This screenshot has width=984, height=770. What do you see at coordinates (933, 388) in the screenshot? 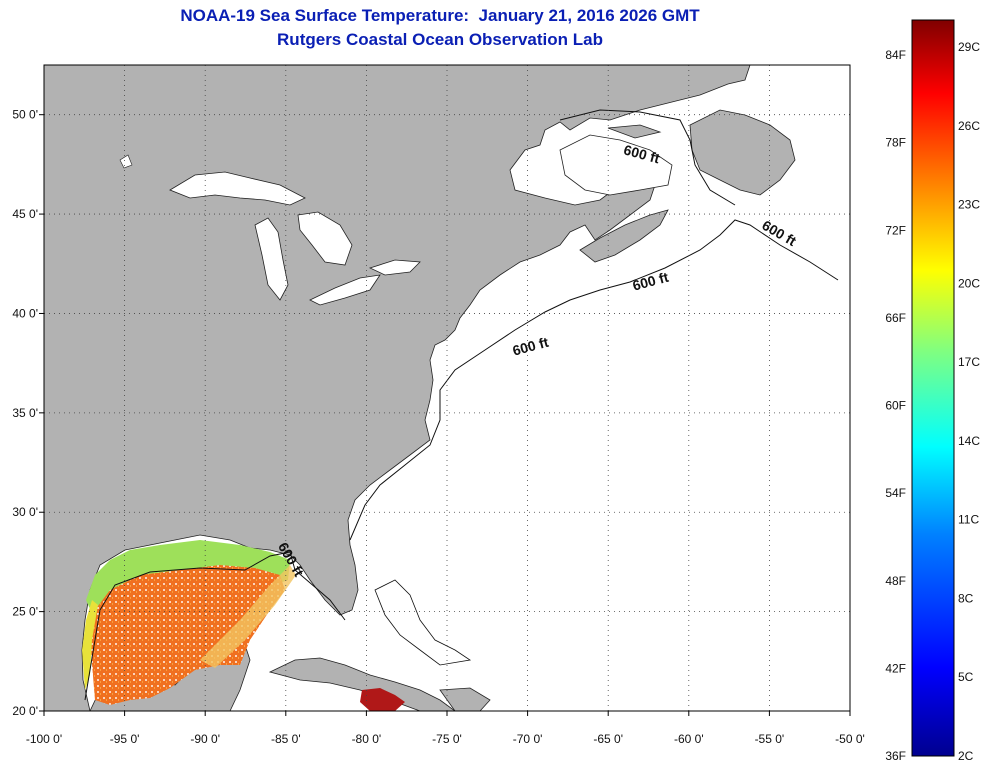
I see `colorbar` at bounding box center [933, 388].